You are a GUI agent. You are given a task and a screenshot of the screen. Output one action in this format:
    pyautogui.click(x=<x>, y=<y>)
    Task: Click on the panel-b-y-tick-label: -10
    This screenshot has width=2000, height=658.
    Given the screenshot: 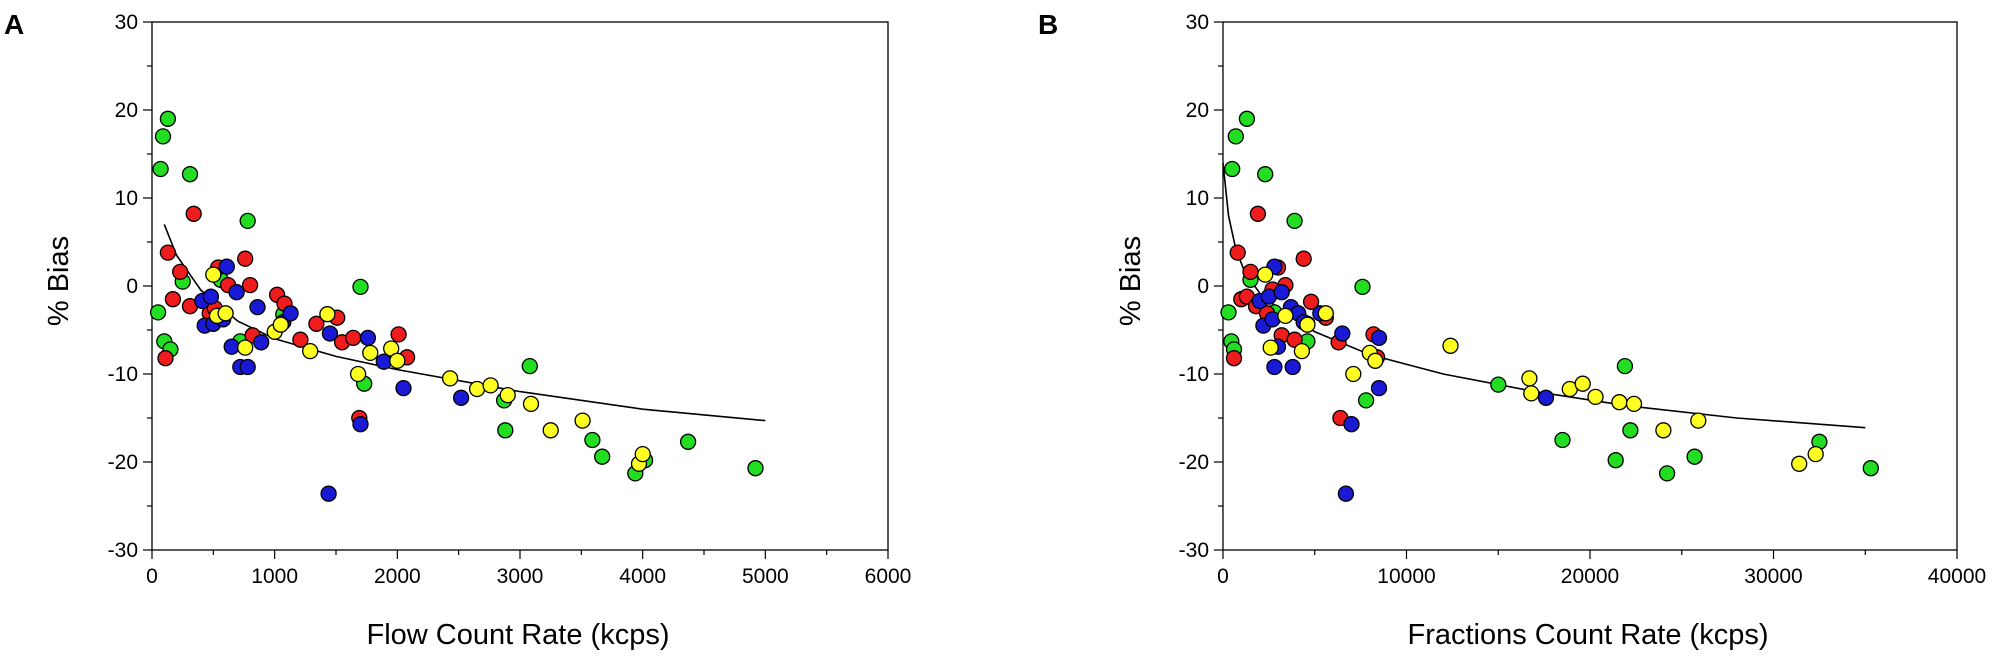 What is the action you would take?
    pyautogui.click(x=1194, y=374)
    